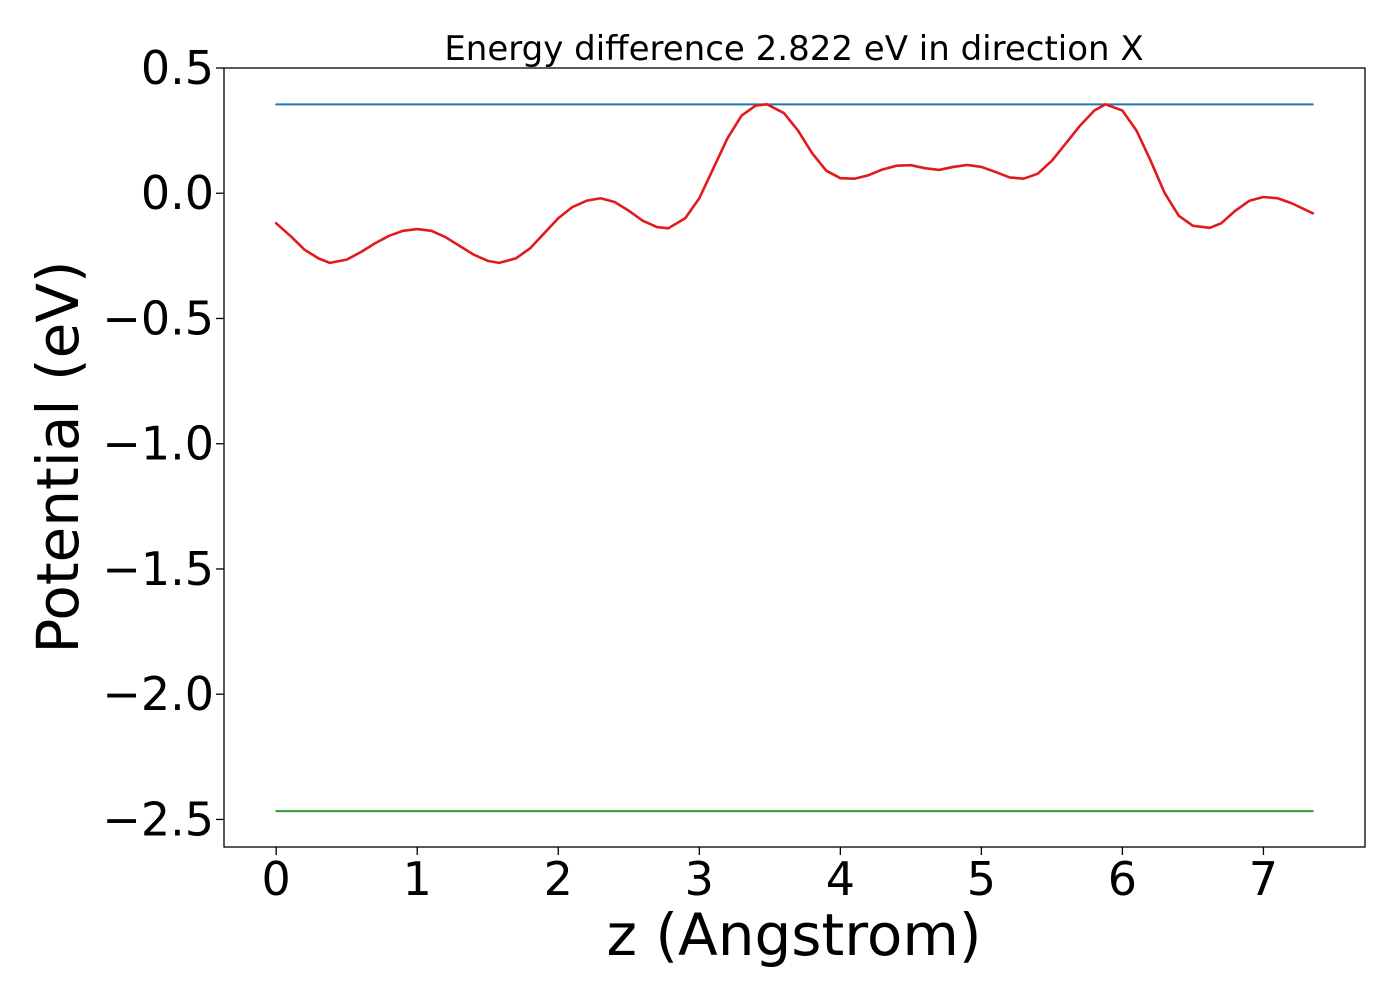 Image resolution: width=1400 pixels, height=1000 pixels. What do you see at coordinates (794, 935) in the screenshot?
I see `x-axis-title: z (Angstrom)` at bounding box center [794, 935].